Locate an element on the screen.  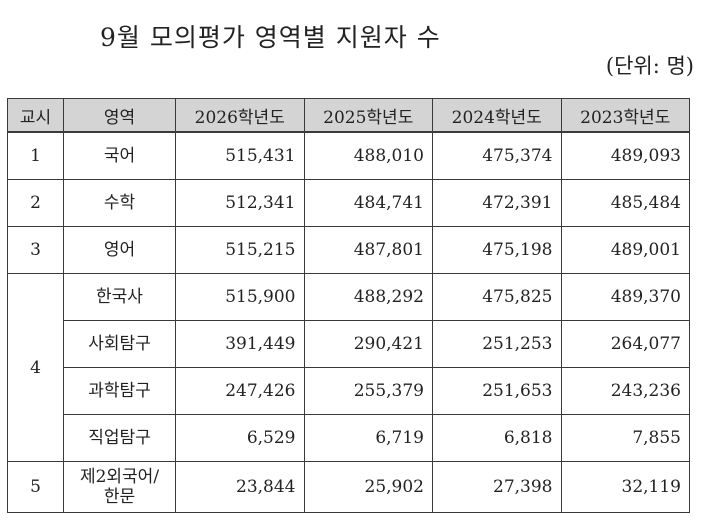
header-year-2025: 2025학년도 is located at coordinates (368, 115).